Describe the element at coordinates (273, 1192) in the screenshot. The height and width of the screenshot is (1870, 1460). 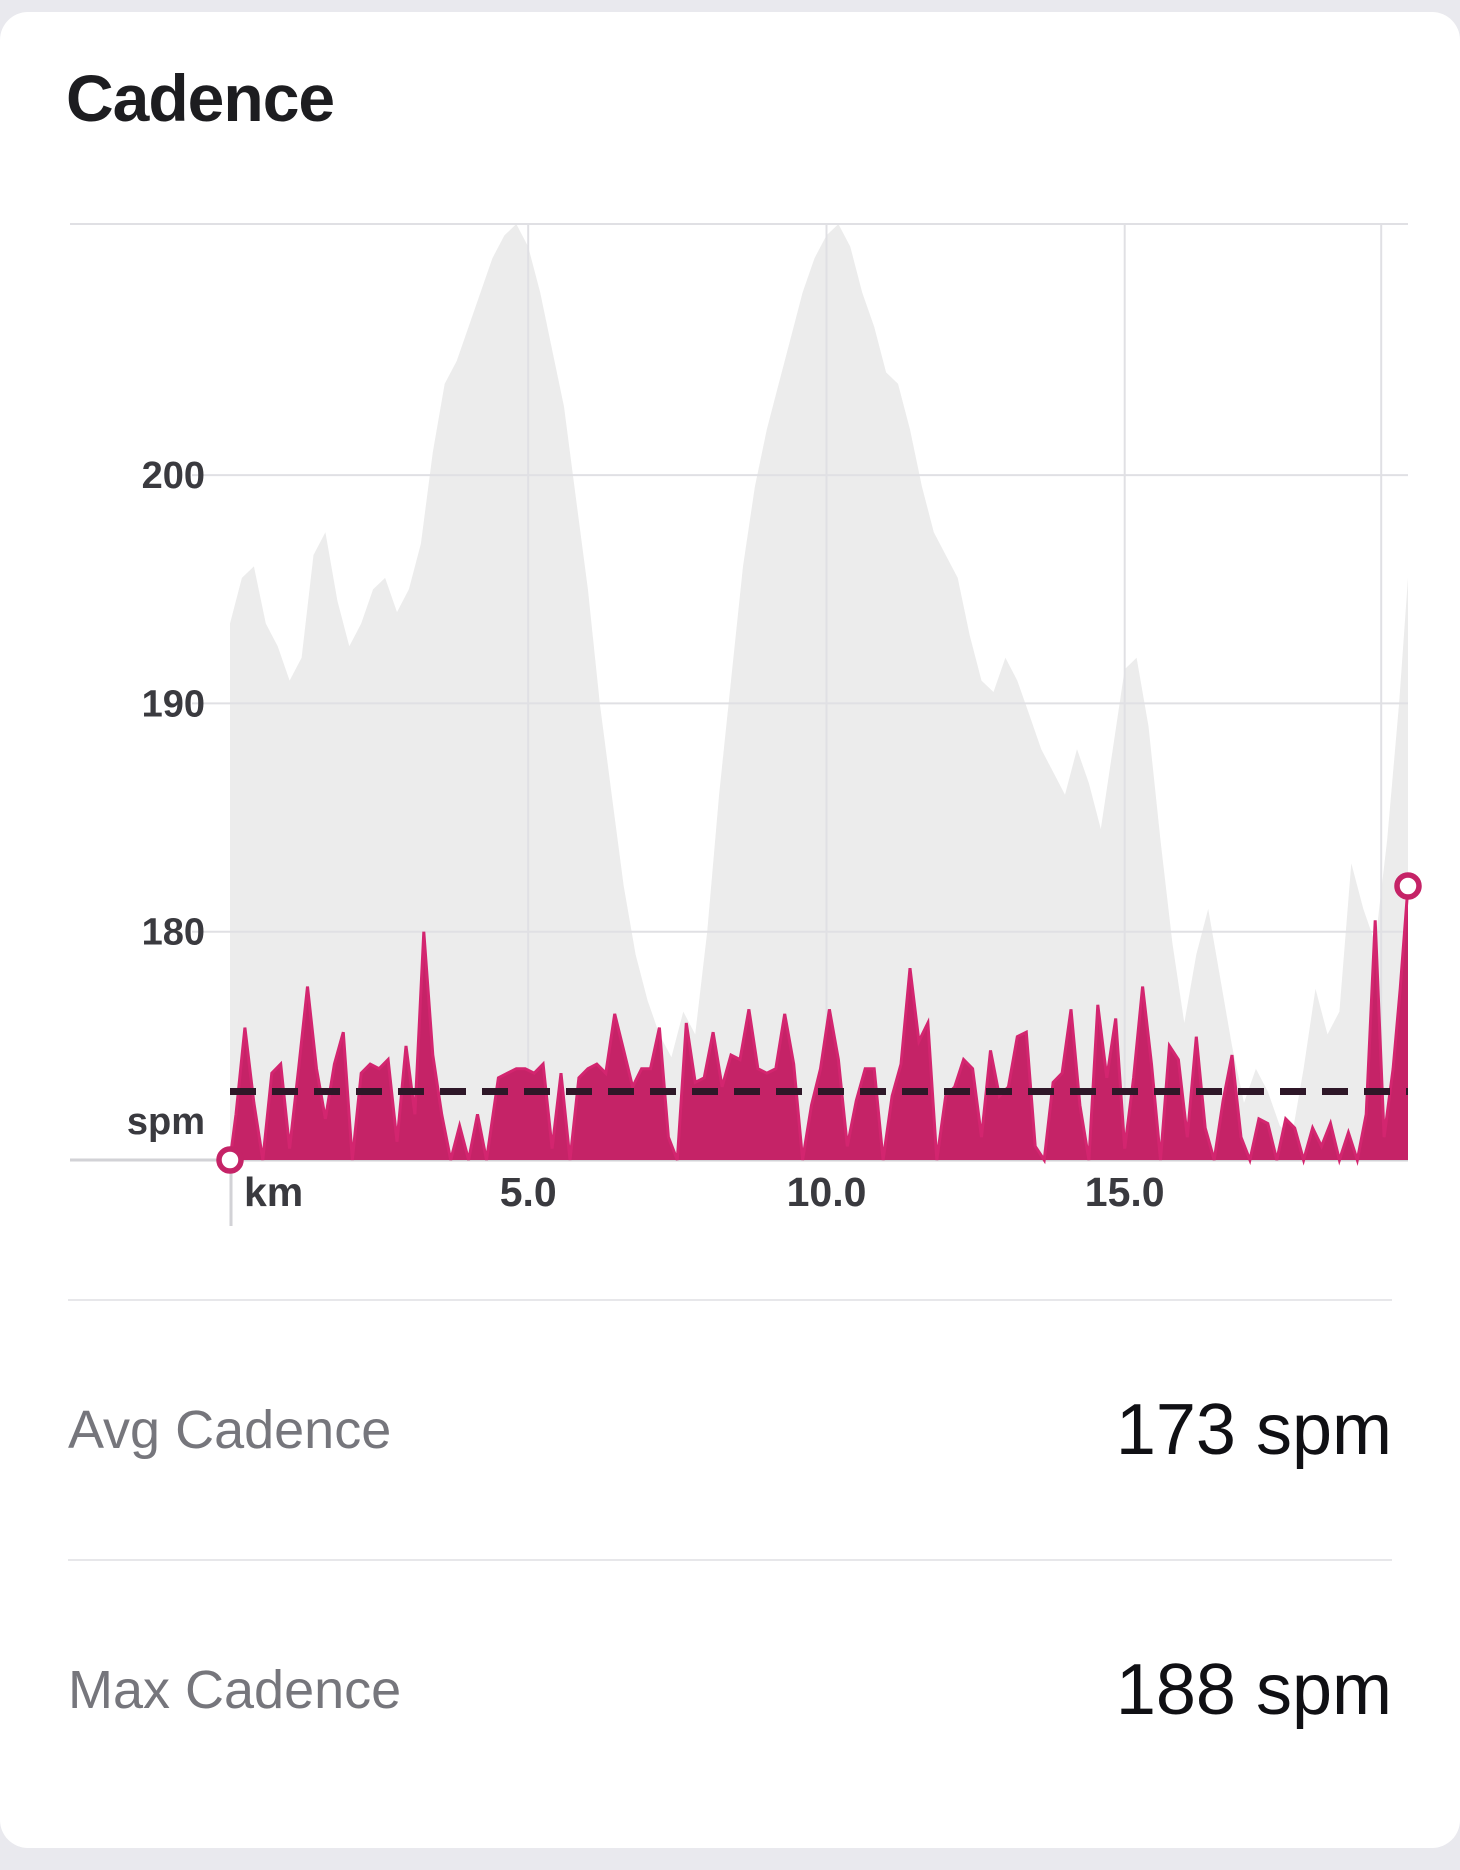
I see `svg-text: km` at that location.